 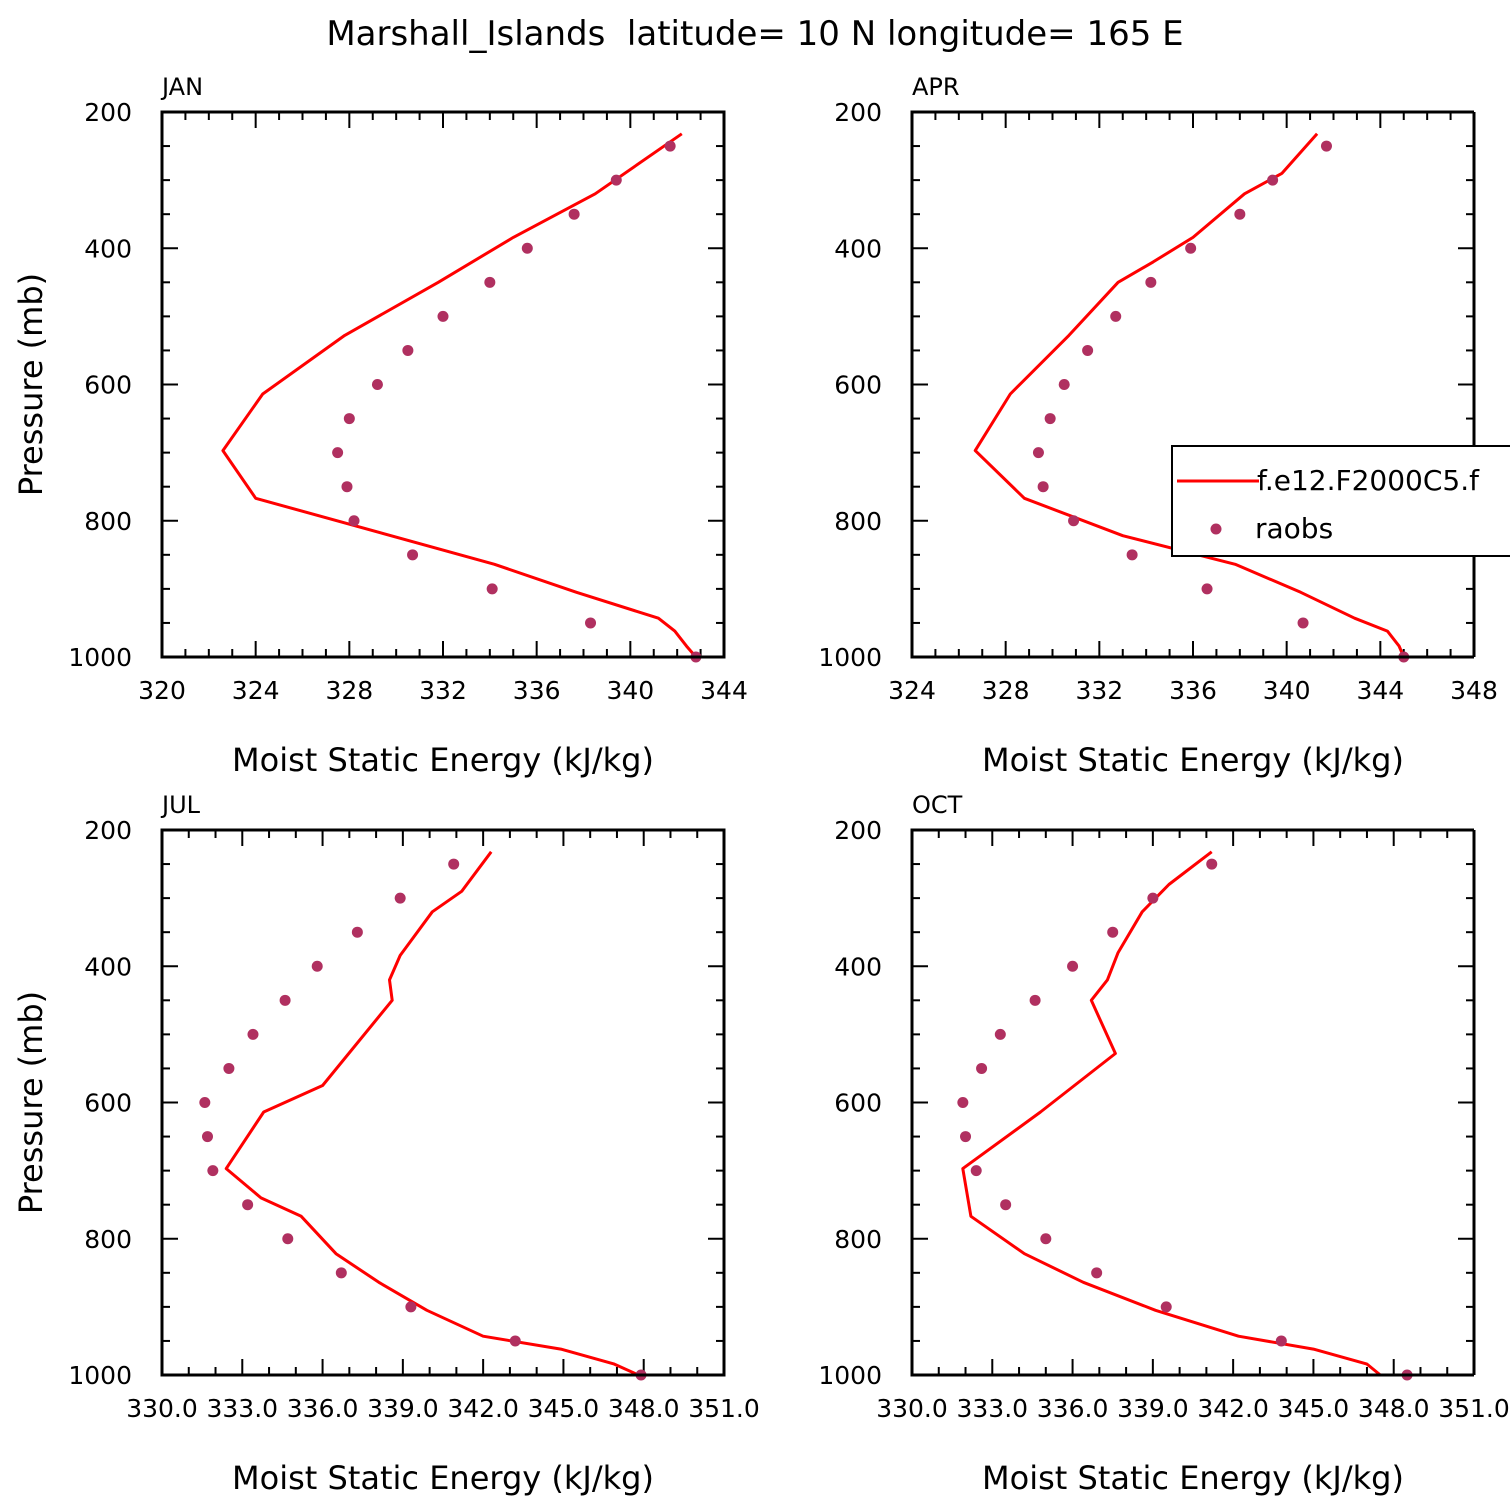 I want to click on x-tick-label: 351.0, so click(x=1474, y=1408).